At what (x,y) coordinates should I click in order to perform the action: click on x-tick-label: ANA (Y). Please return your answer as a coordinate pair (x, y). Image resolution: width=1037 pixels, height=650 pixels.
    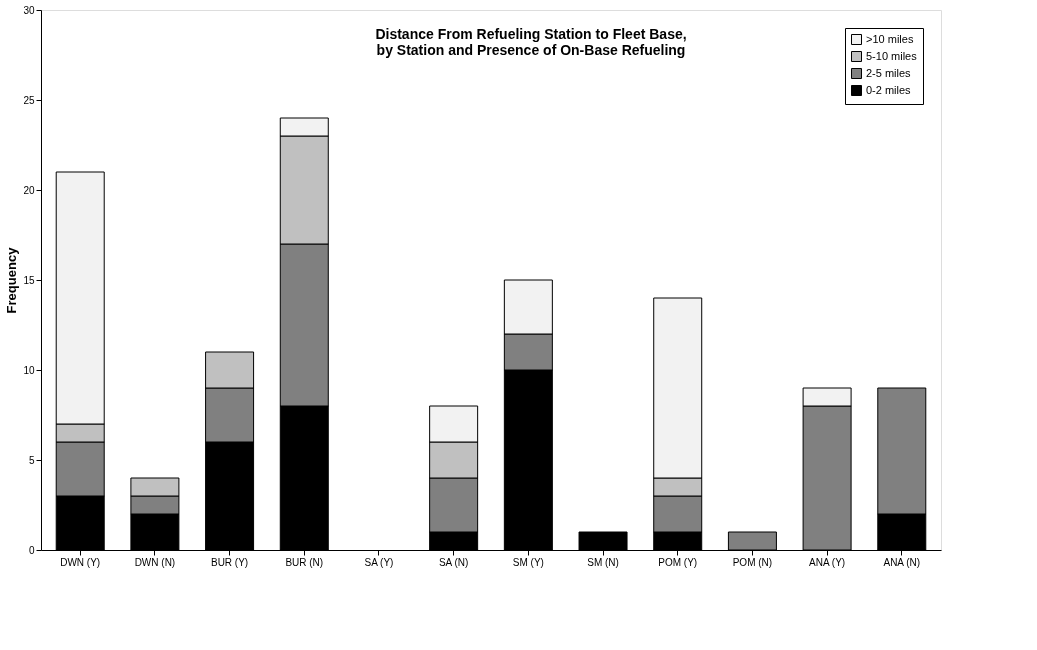
    Looking at the image, I should click on (827, 562).